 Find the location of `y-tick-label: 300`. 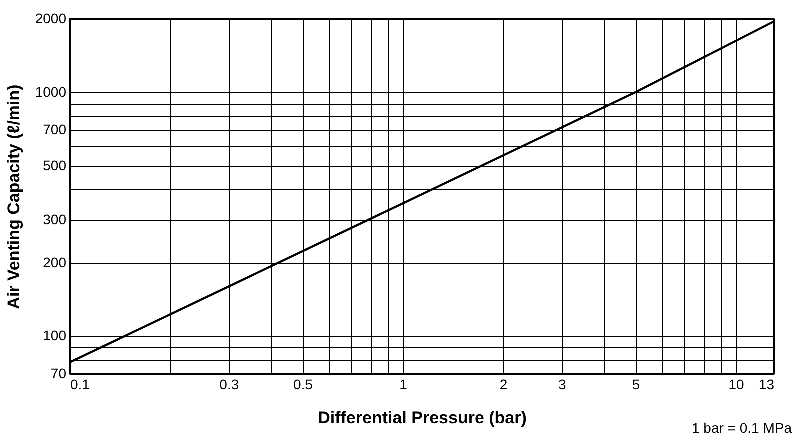

y-tick-label: 300 is located at coordinates (55, 219).